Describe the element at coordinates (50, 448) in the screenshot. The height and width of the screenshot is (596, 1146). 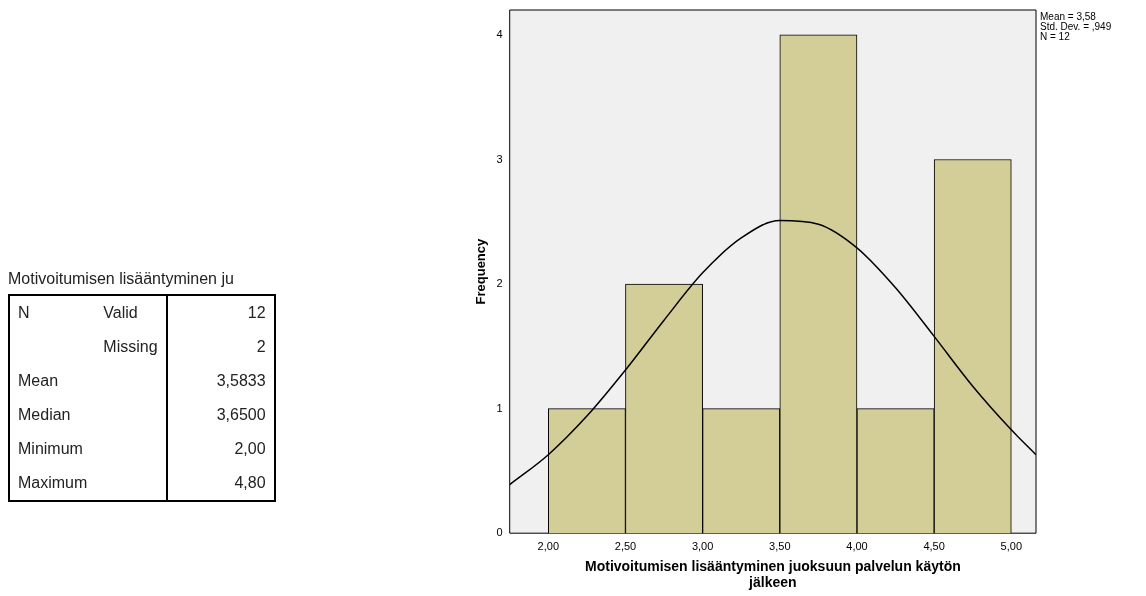
I see `text: Minimum` at that location.